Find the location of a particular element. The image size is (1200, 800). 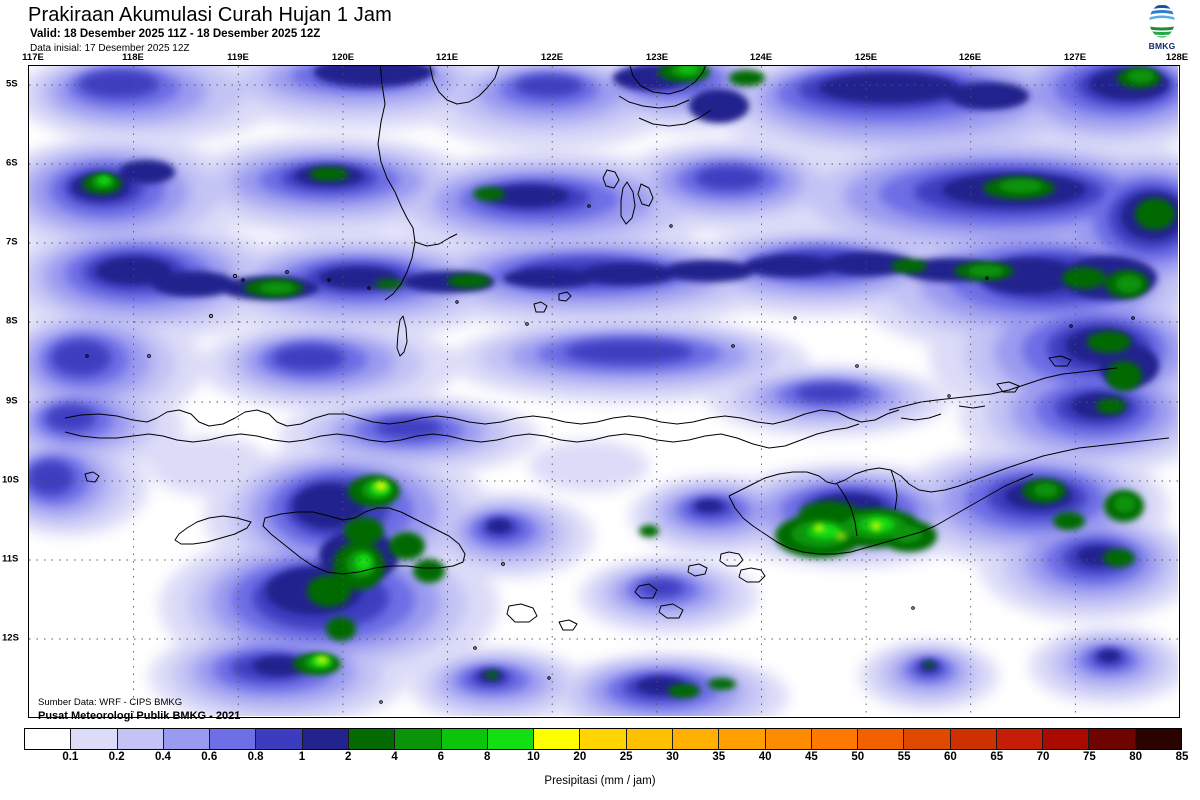

colorbar-tick-1: 1 is located at coordinates (302, 757).